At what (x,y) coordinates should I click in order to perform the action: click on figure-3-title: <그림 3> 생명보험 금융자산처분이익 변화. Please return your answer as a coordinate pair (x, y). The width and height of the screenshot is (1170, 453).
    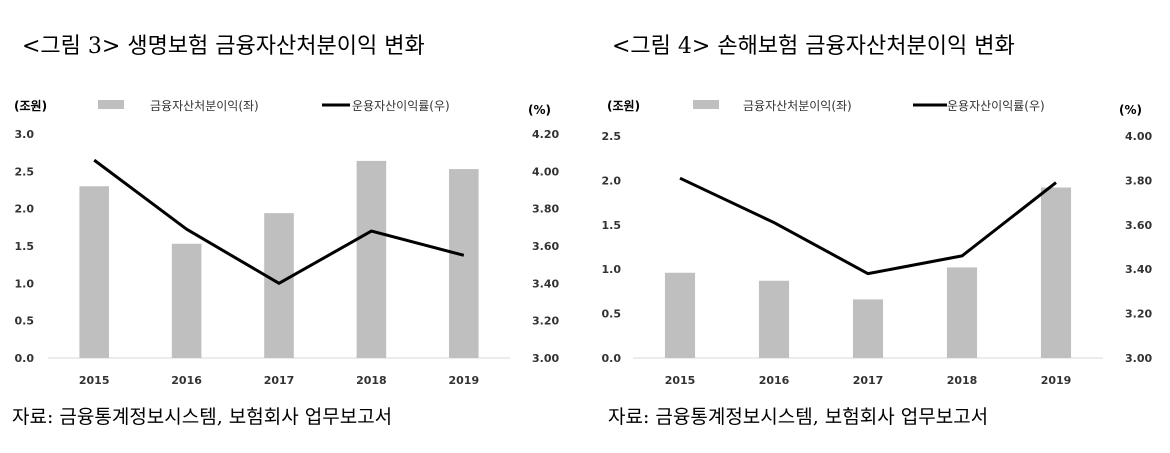
    Looking at the image, I should click on (223, 46).